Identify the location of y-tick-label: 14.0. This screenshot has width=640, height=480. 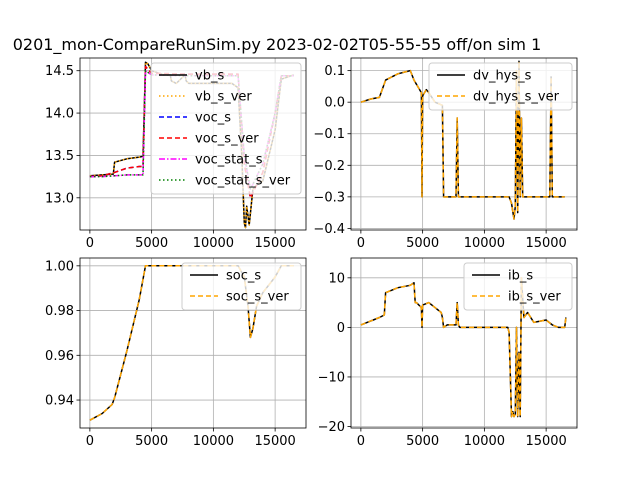
(59, 114).